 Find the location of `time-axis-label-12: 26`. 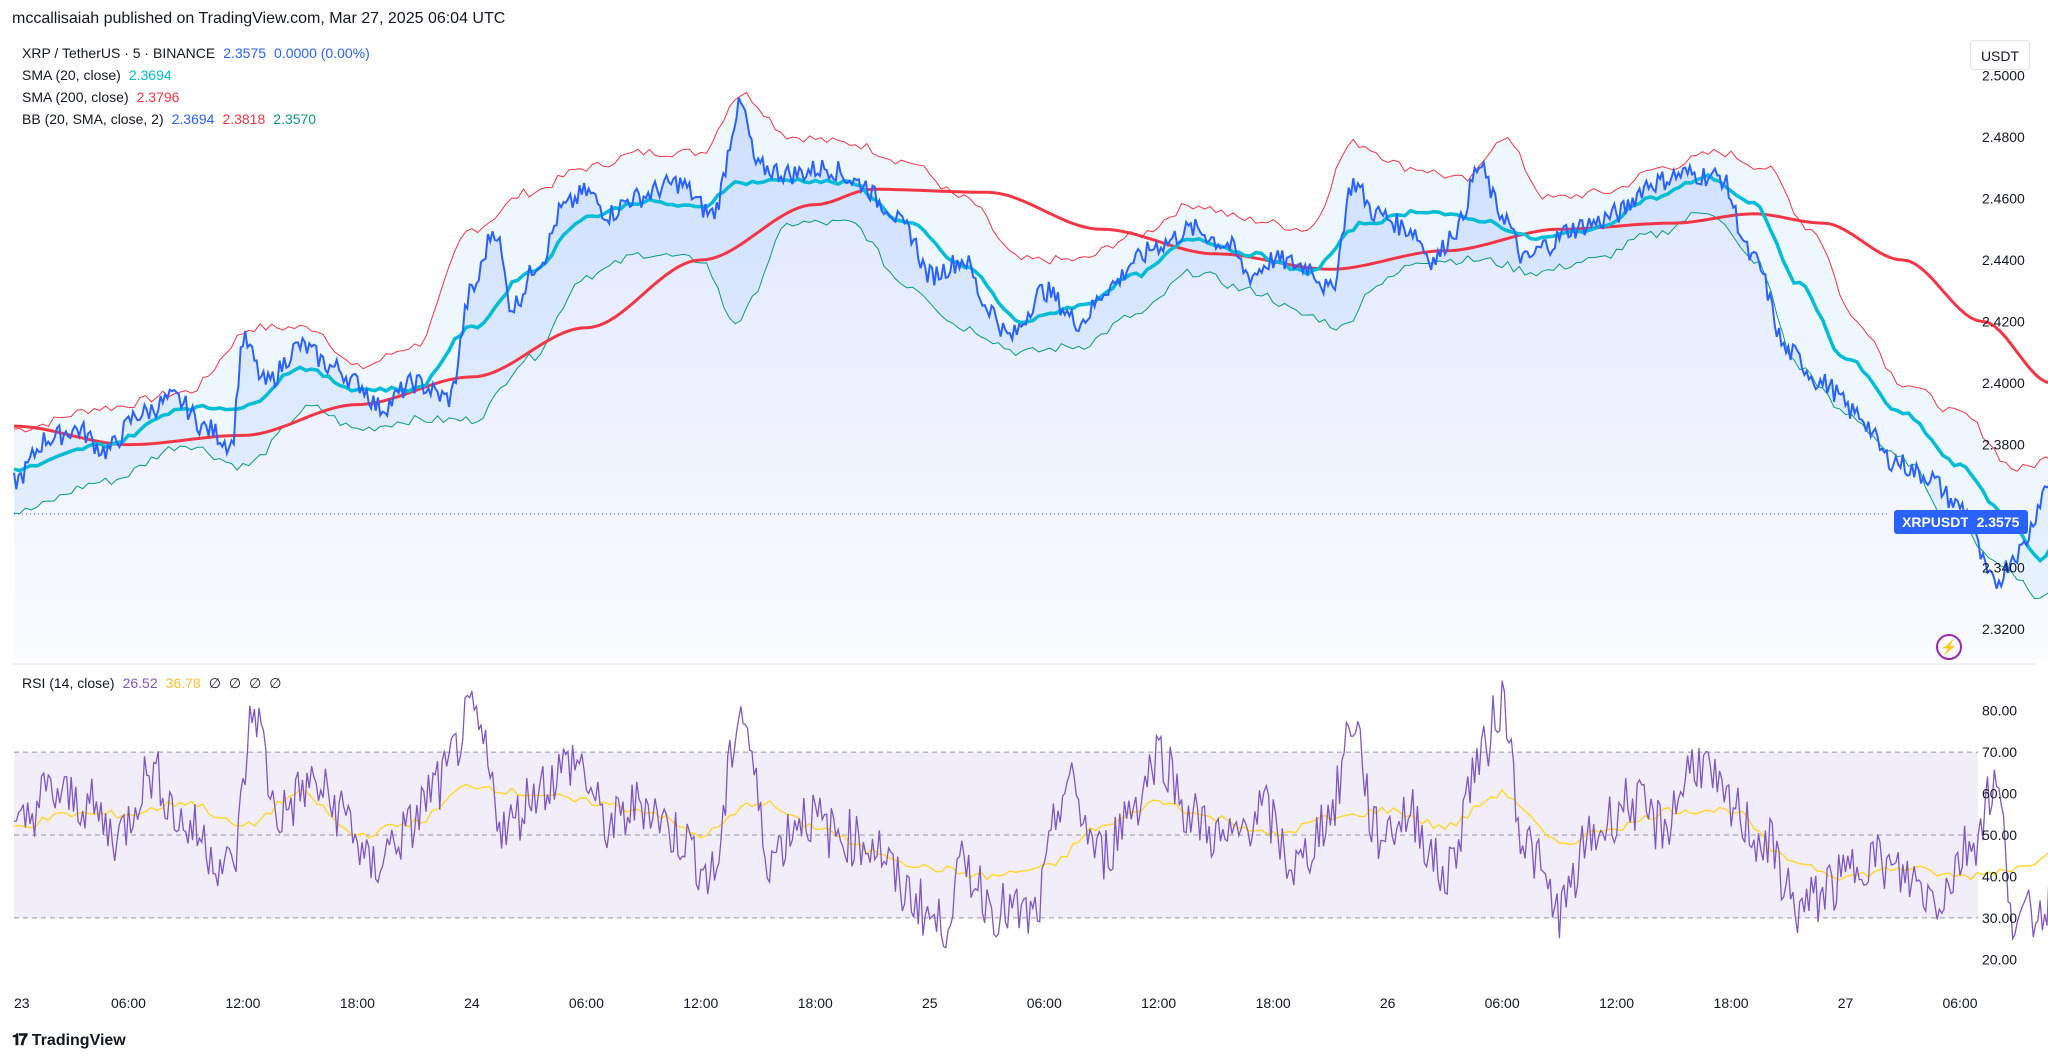

time-axis-label-12: 26 is located at coordinates (1388, 1003).